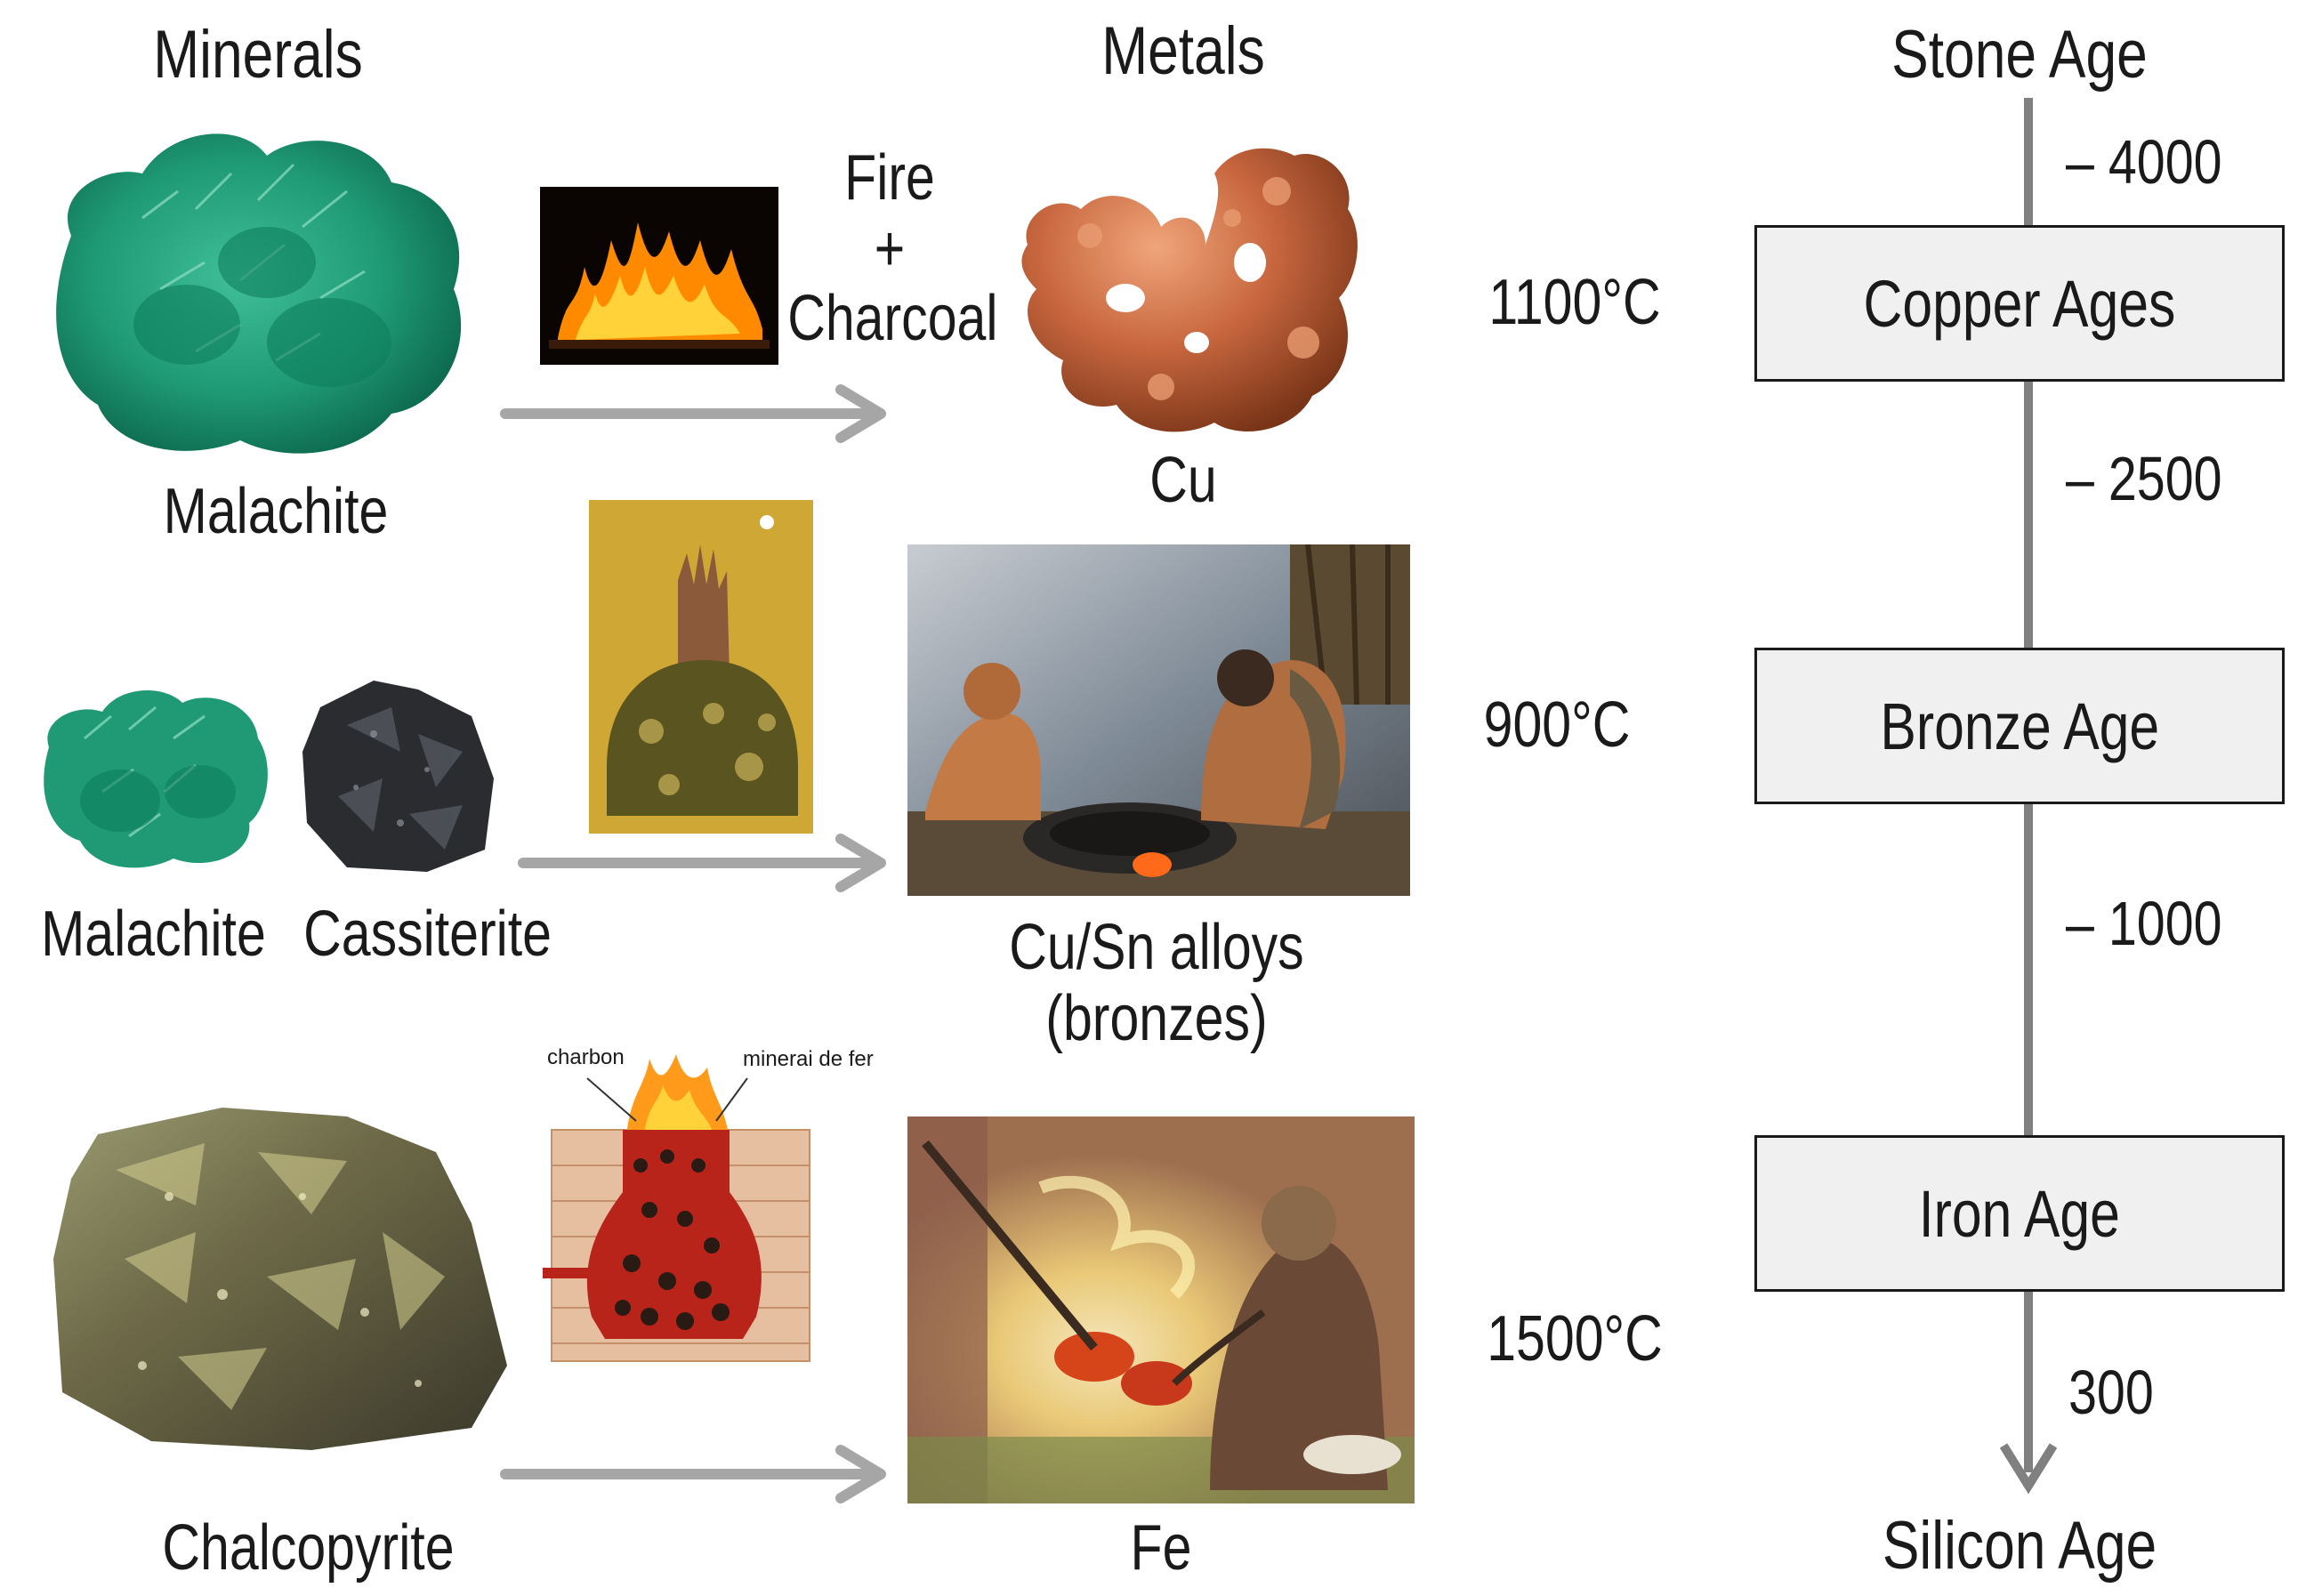 The image size is (2306, 1596). What do you see at coordinates (398, 776) in the screenshot?
I see `cassiterite-image` at bounding box center [398, 776].